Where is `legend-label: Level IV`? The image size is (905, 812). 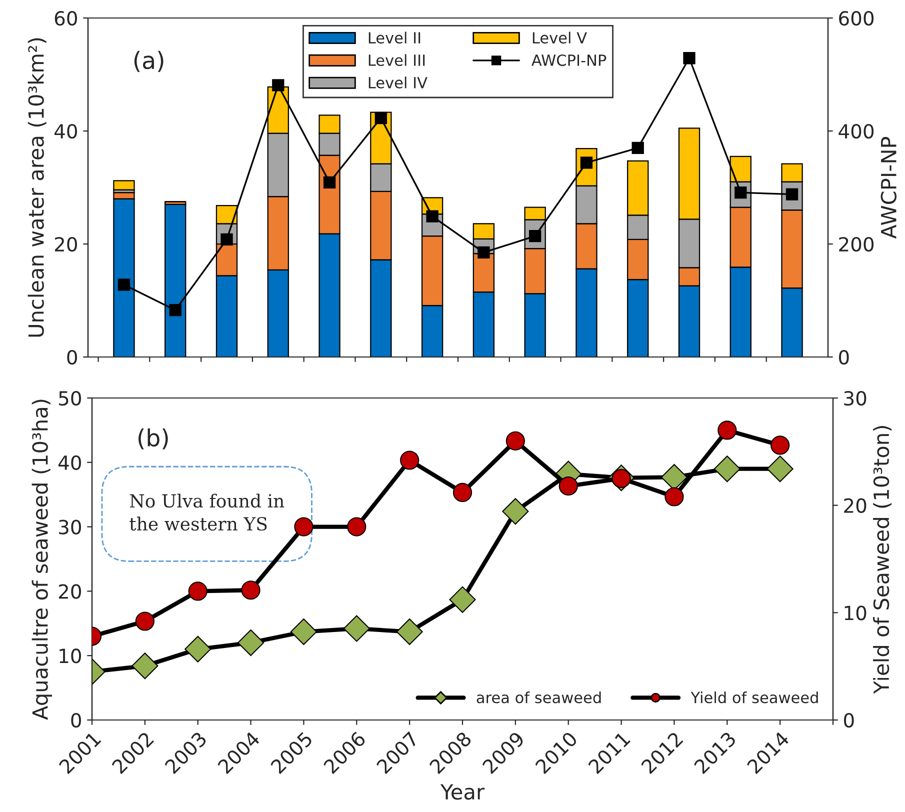
legend-label: Level IV is located at coordinates (398, 82).